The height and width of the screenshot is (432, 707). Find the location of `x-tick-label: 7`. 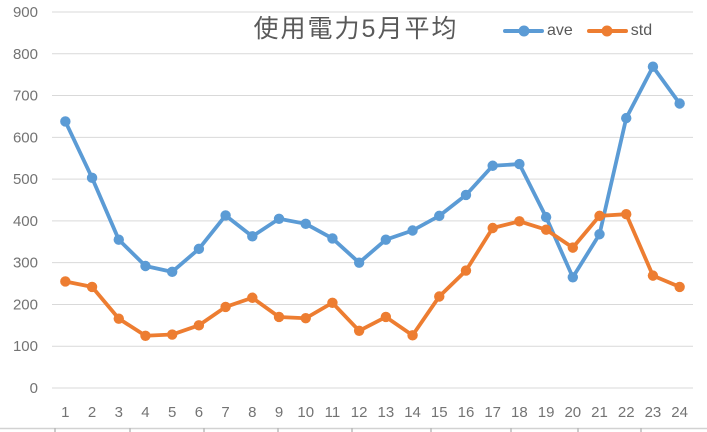

x-tick-label: 7 is located at coordinates (225, 412).